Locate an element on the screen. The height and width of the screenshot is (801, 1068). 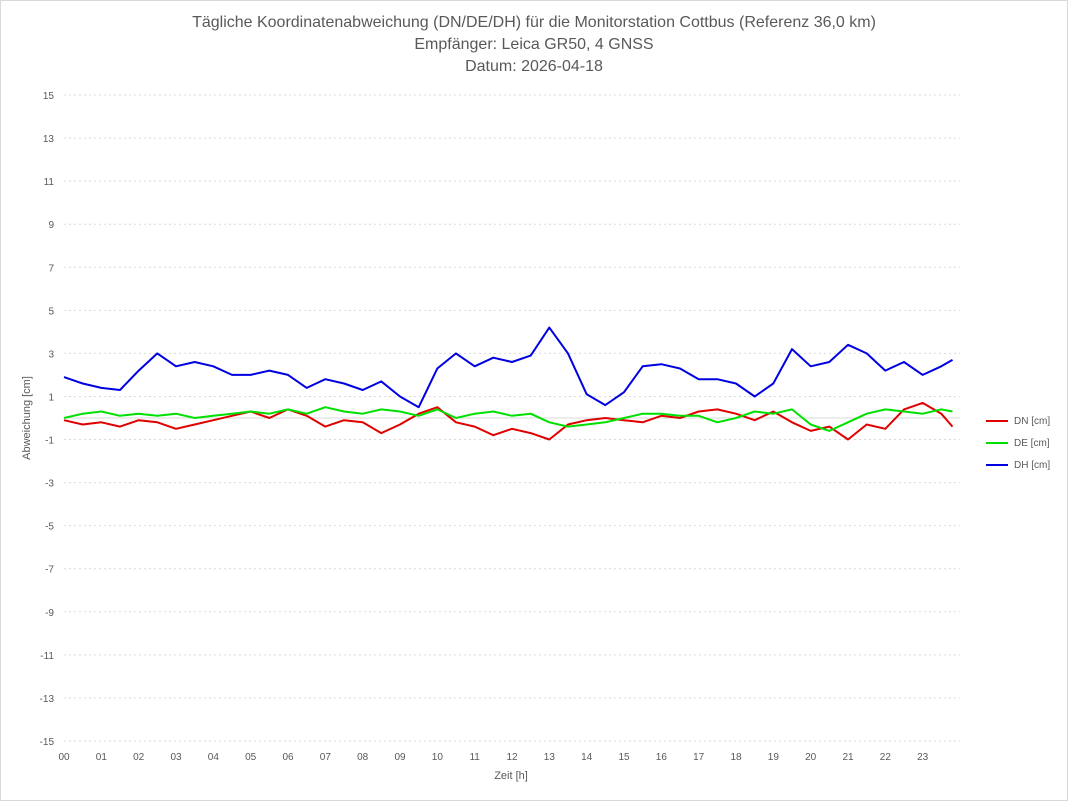
x-tick-label: 17 is located at coordinates (699, 757).